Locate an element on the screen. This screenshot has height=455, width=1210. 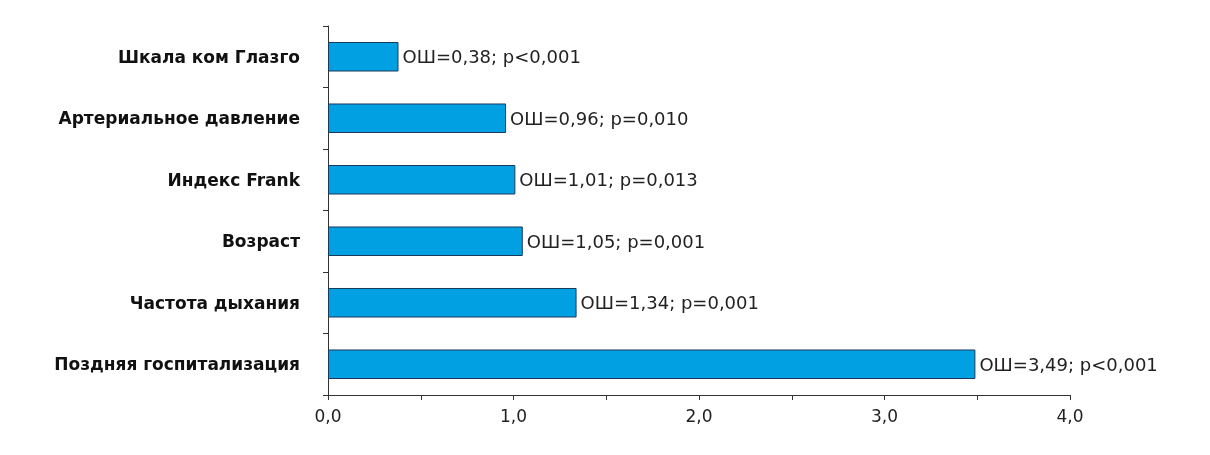
data-label: ОШ=1,34; p=0,001 is located at coordinates (669, 303).